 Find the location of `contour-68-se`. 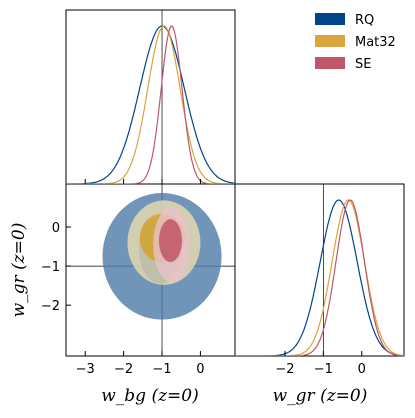

contour-68-se is located at coordinates (170, 241).